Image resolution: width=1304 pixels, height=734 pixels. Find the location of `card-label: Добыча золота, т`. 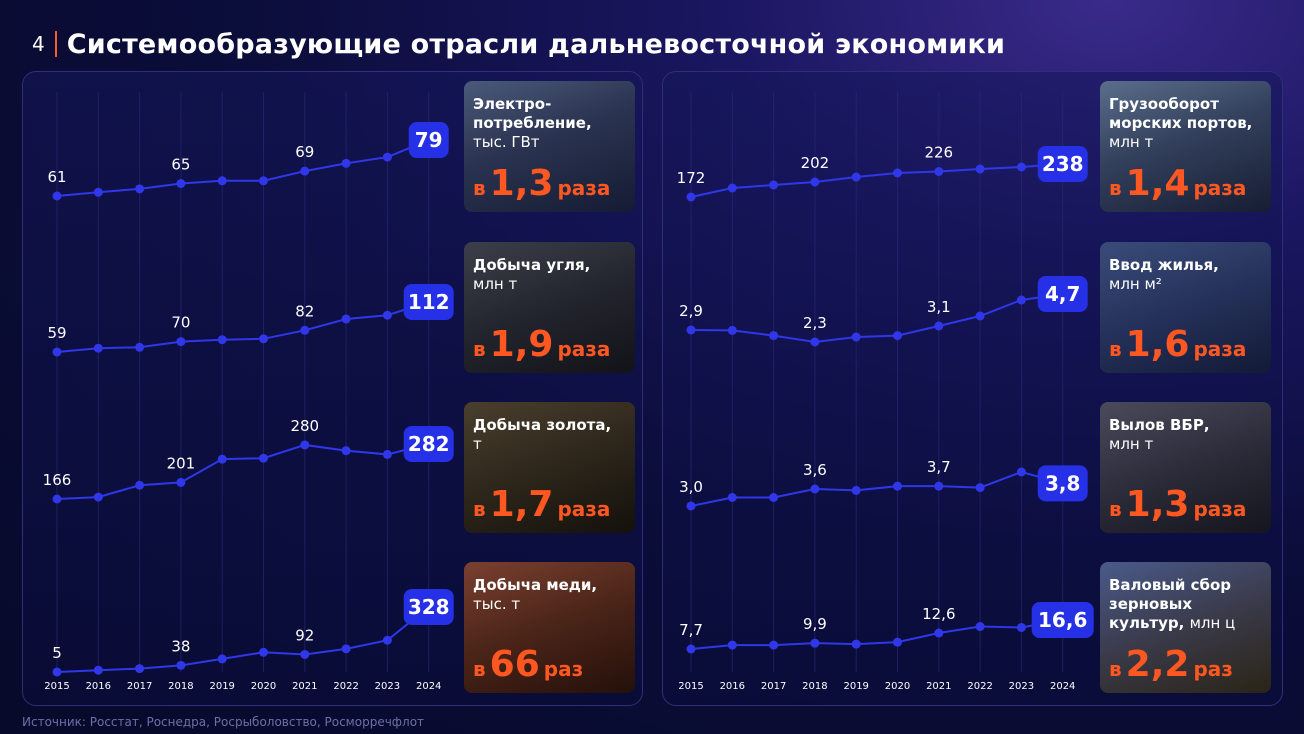

card-label: Добыча золота, т is located at coordinates (542, 434).